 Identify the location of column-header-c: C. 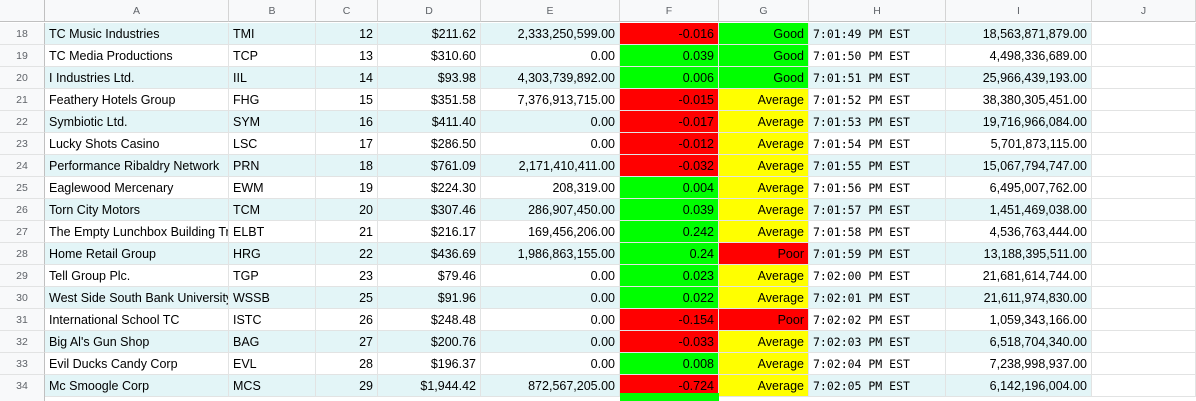
(347, 11).